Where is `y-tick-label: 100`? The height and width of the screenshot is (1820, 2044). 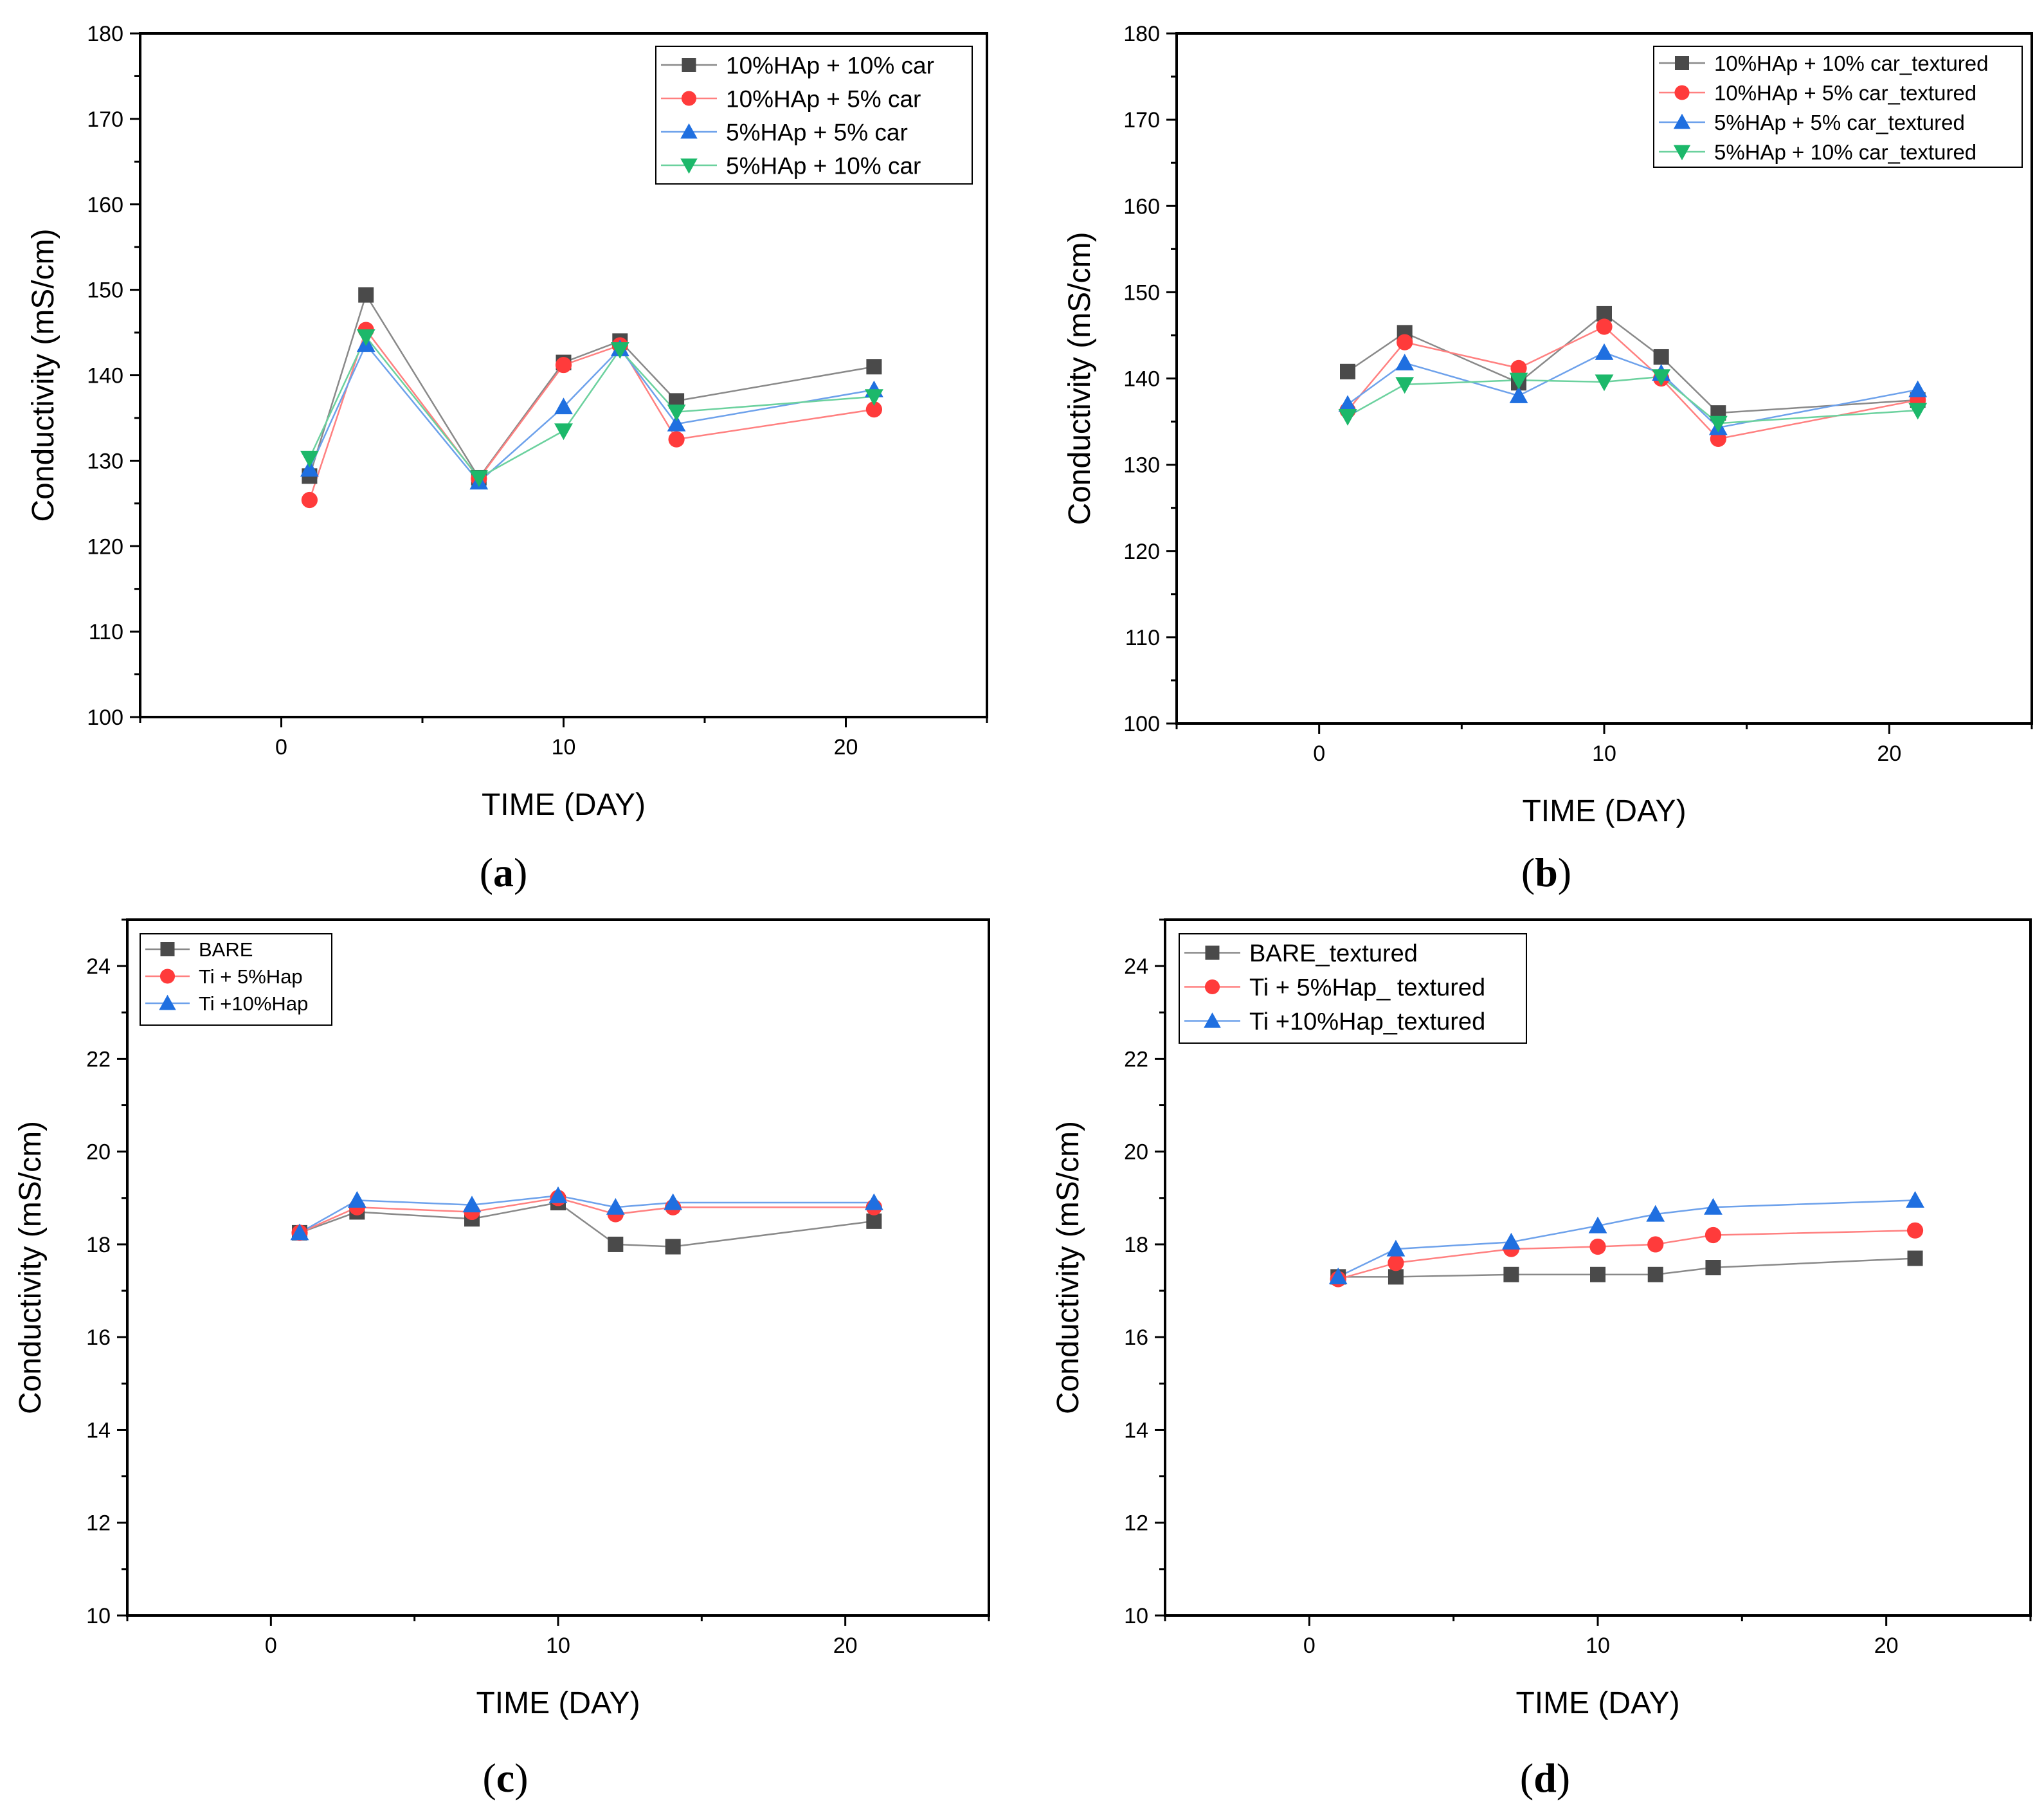 y-tick-label: 100 is located at coordinates (105, 717).